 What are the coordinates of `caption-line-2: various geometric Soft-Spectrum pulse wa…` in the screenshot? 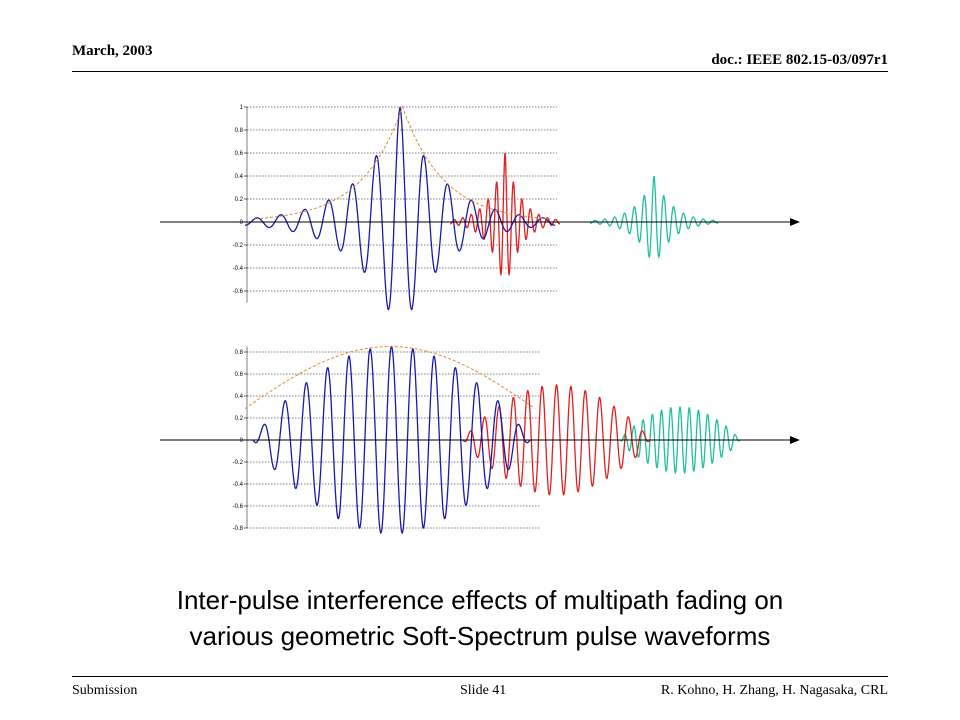 It's located at (480, 636).